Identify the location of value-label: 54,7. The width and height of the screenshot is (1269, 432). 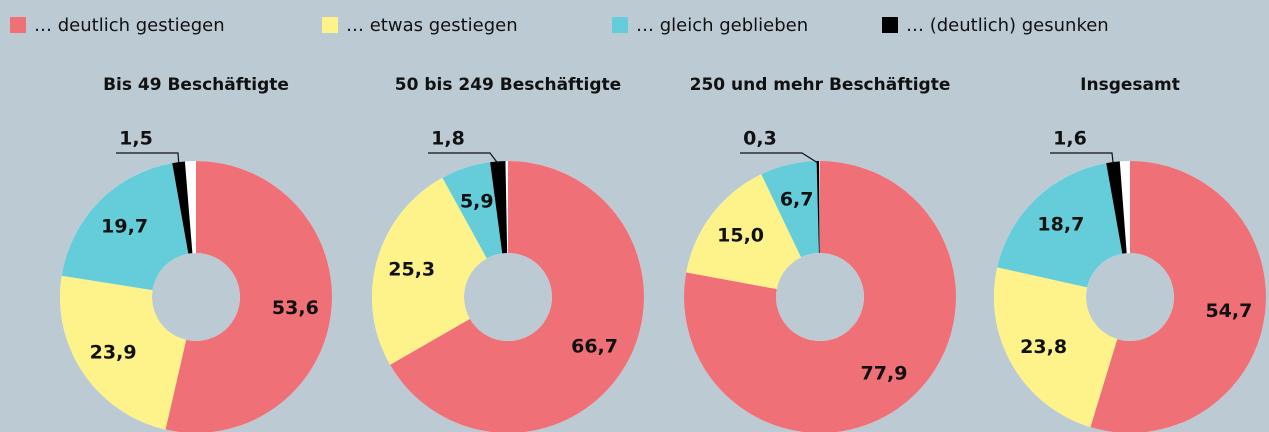
(1228, 311).